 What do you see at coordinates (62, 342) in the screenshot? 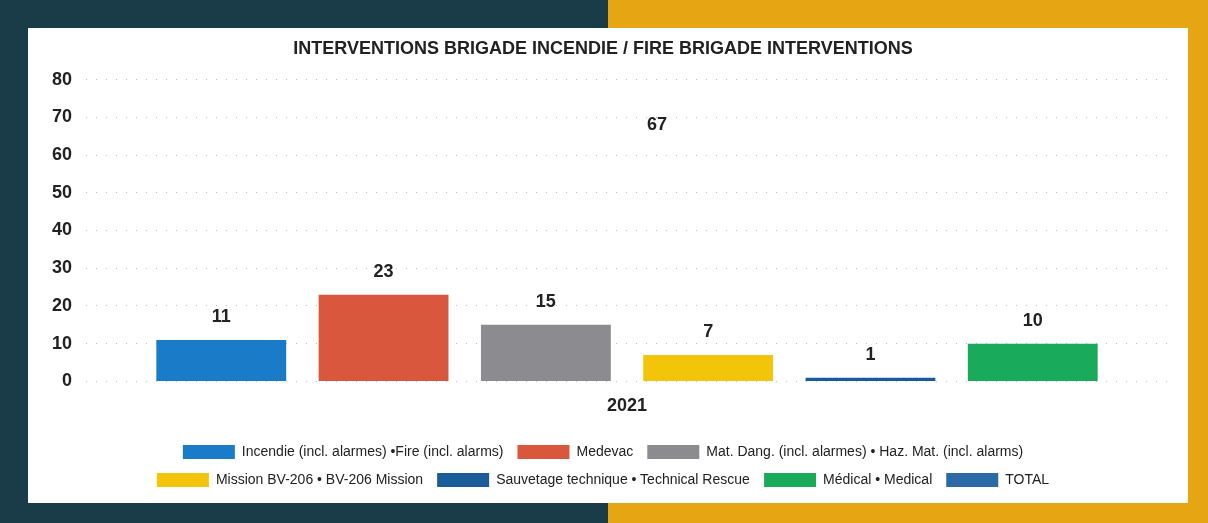
I see `y-tick-label: 10` at bounding box center [62, 342].